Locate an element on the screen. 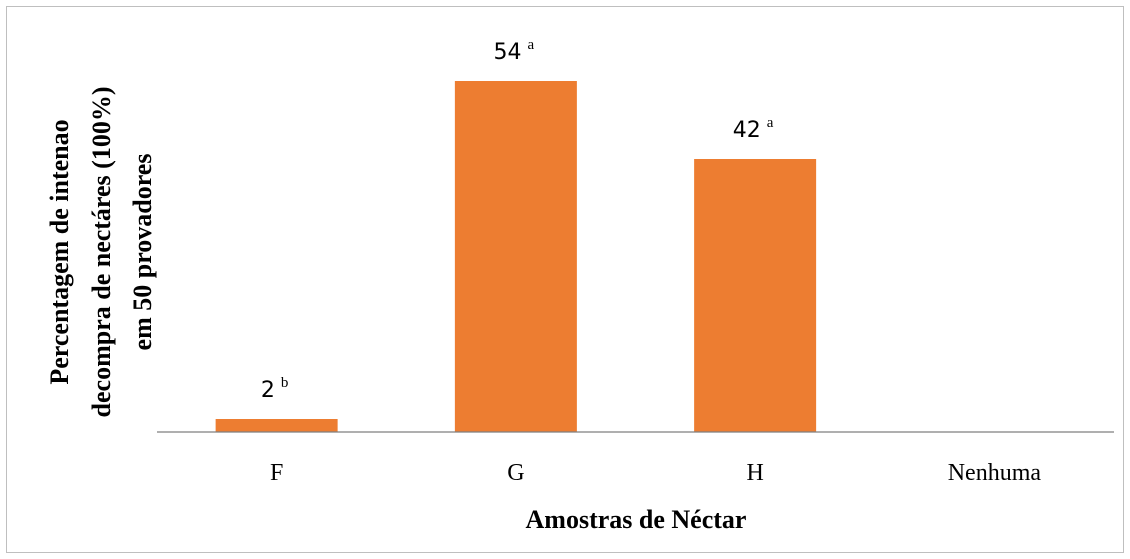 This screenshot has width=1130, height=559. bar-g is located at coordinates (515, 256).